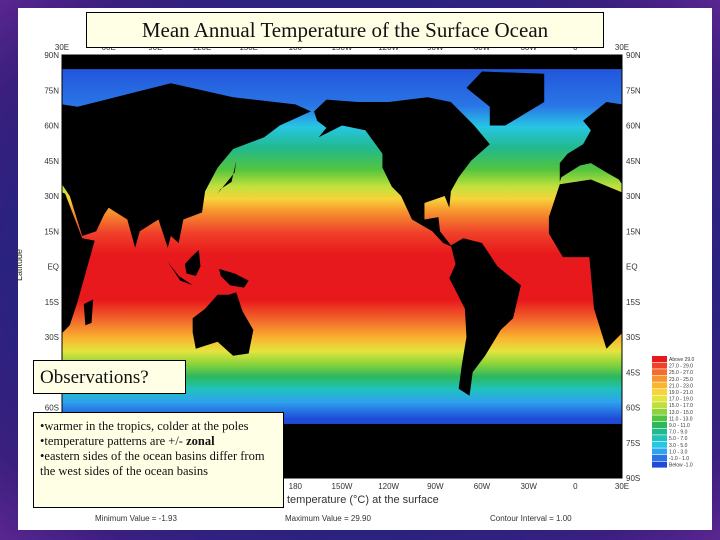 Image resolution: width=720 pixels, height=540 pixels. What do you see at coordinates (342, 62) in the screenshot?
I see `arctic` at bounding box center [342, 62].